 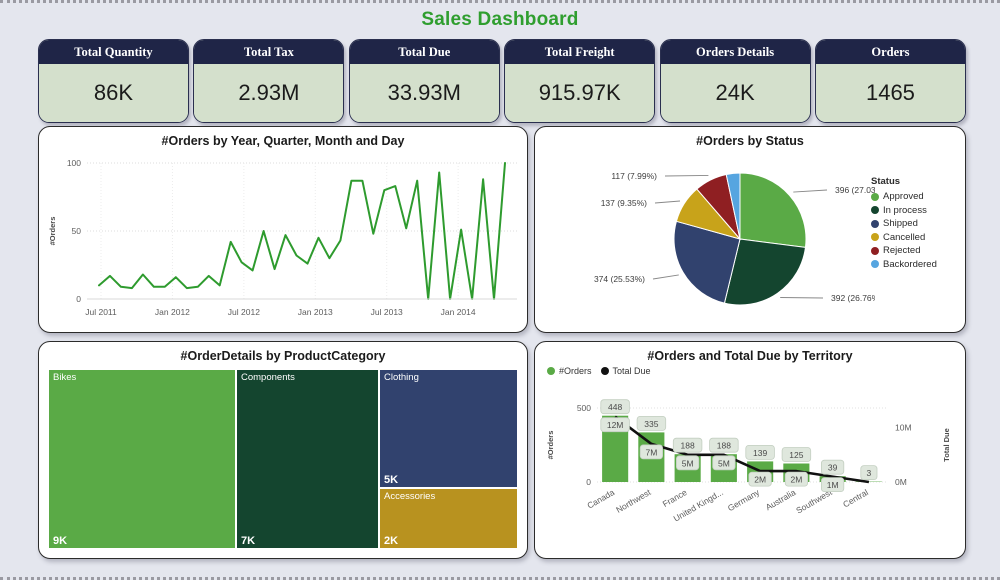 I want to click on svg-text: Total Due, so click(x=946, y=445).